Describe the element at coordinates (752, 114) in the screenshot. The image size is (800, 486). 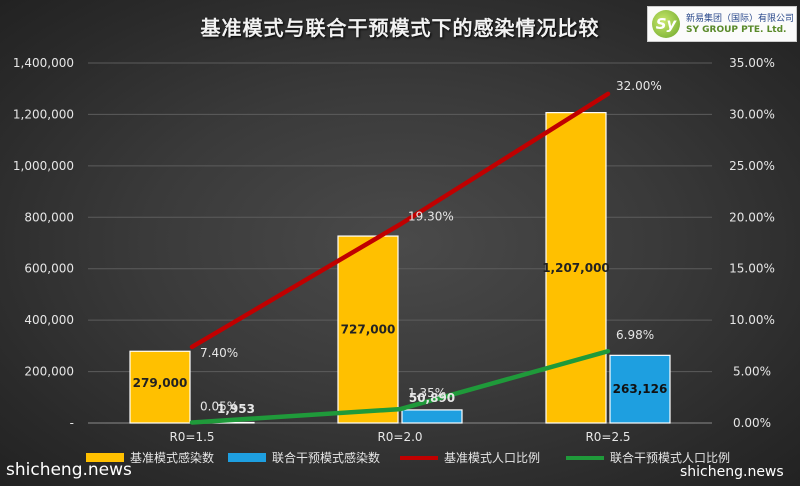
I see `y2-tick-label: 30.00%` at that location.